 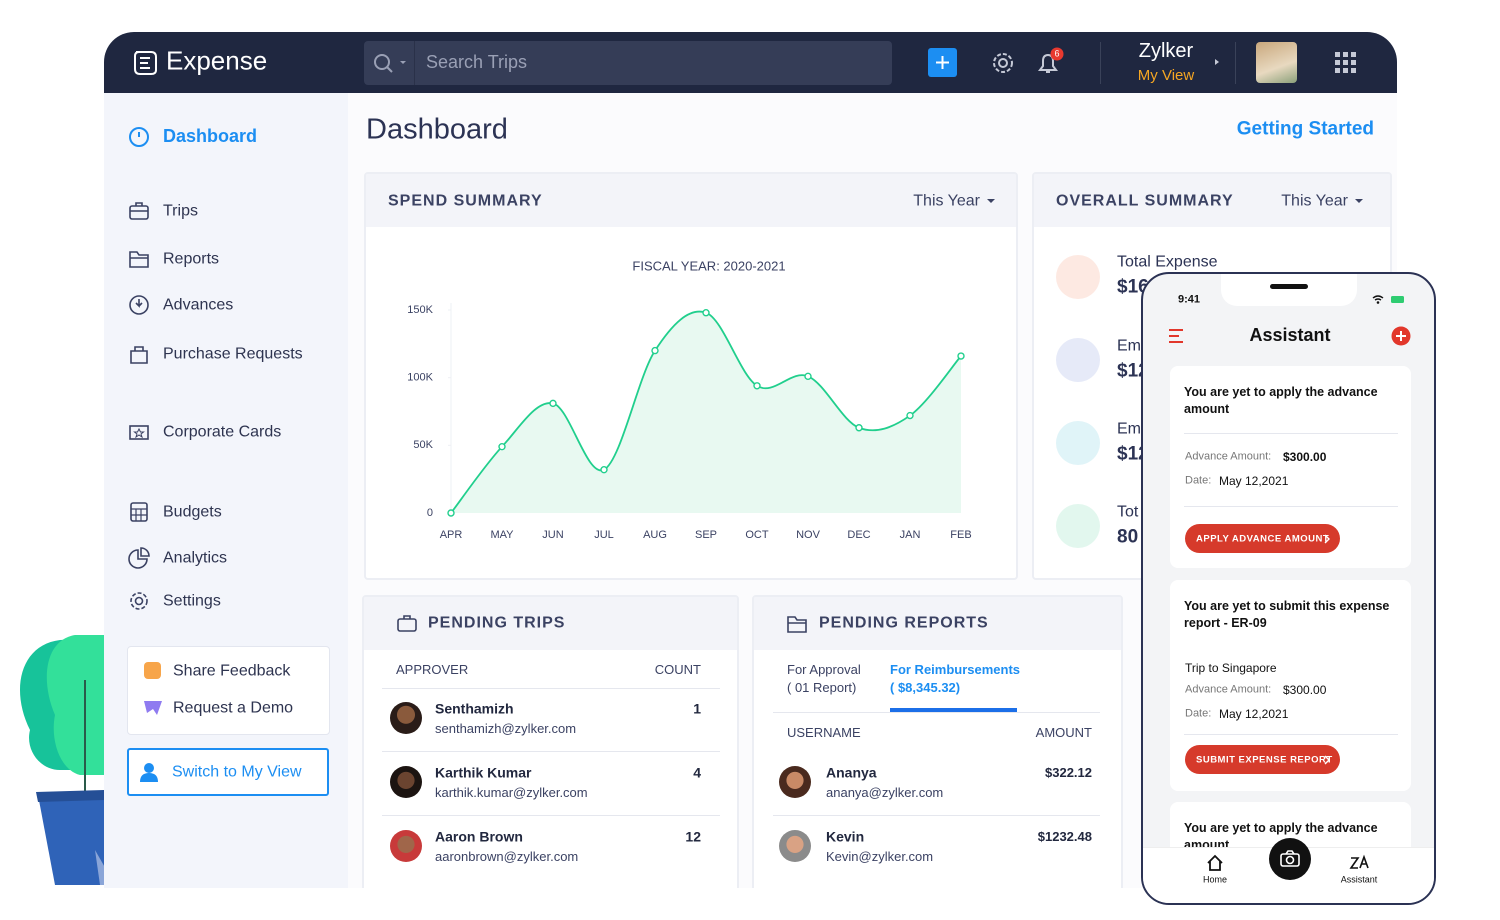 I want to click on trip-name: Trip to Singapore, so click(x=1231, y=667).